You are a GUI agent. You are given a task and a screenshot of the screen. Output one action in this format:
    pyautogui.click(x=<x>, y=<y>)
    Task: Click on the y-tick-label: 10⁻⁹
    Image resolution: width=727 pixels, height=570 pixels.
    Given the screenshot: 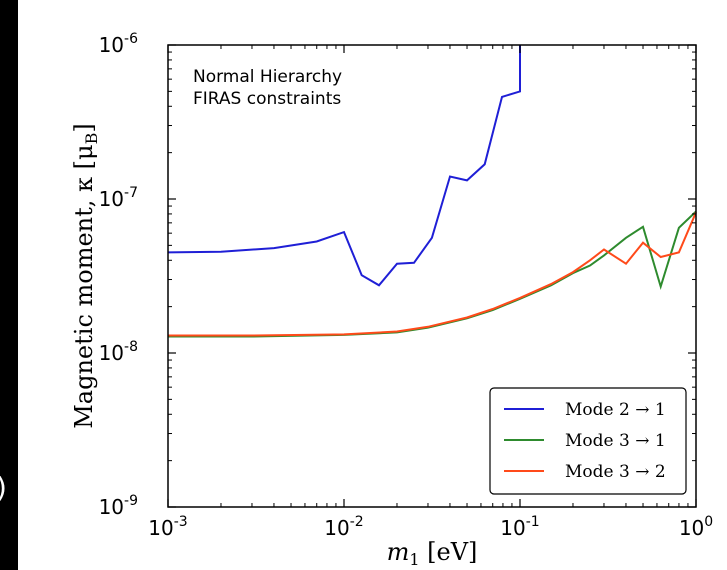 What is the action you would take?
    pyautogui.click(x=118, y=506)
    